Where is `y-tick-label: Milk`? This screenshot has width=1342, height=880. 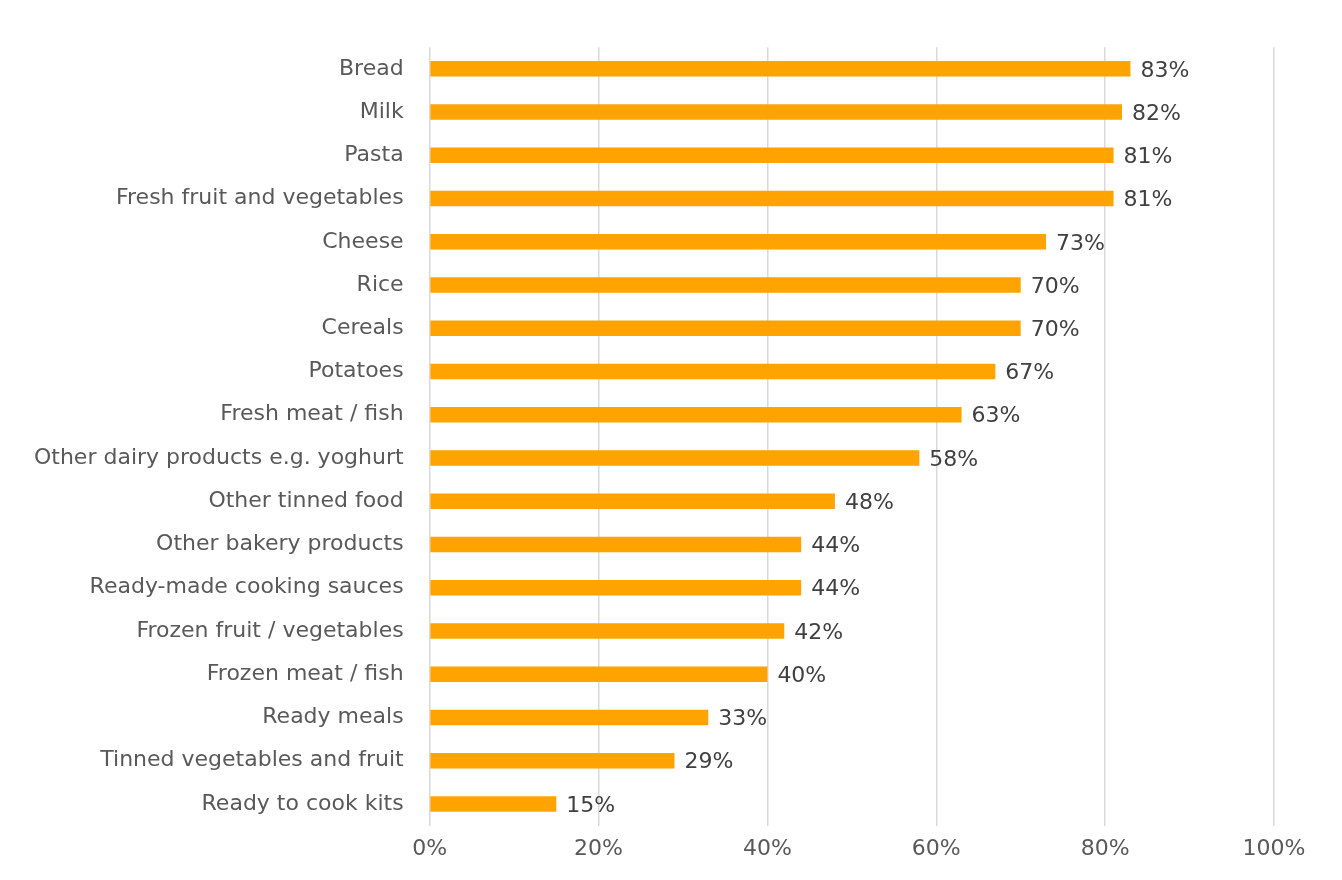
y-tick-label: Milk is located at coordinates (381, 110).